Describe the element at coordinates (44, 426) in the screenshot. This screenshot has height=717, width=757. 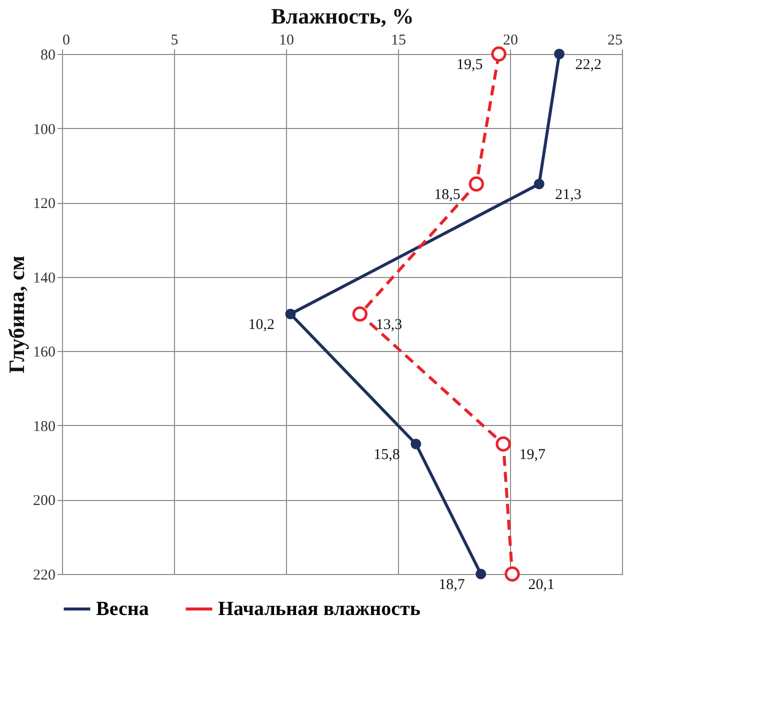
I see `y-tick-label: 180` at that location.